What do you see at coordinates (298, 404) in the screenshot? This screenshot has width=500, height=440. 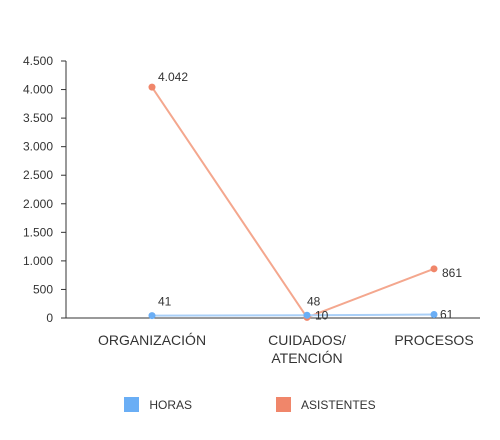 I see `legend-item-asistentes: ASISTENTES` at bounding box center [298, 404].